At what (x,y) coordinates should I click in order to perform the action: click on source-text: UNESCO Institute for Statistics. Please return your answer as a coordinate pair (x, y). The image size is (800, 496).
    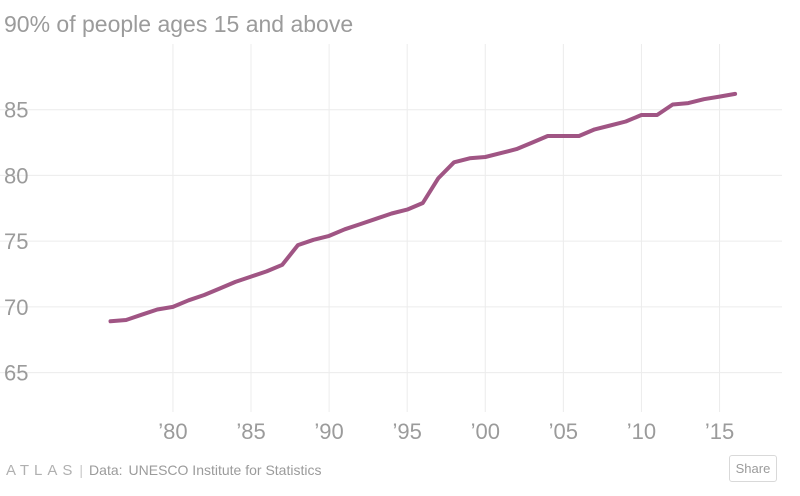
    Looking at the image, I should click on (225, 470).